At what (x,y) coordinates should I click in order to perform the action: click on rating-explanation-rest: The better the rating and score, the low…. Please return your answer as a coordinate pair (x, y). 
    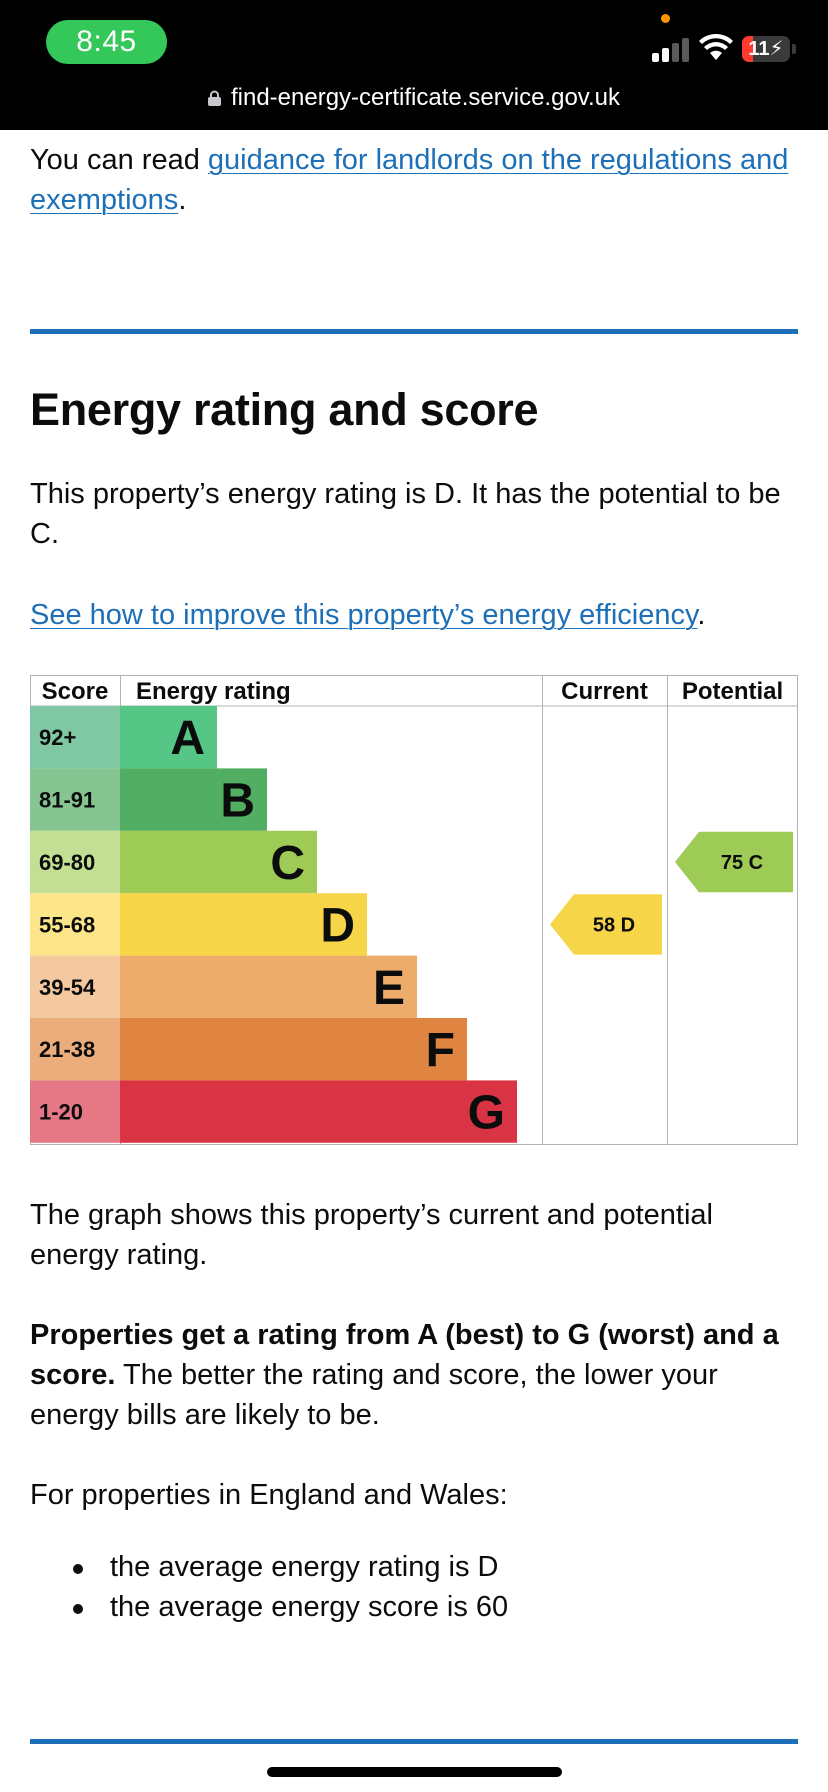
    Looking at the image, I should click on (374, 1395).